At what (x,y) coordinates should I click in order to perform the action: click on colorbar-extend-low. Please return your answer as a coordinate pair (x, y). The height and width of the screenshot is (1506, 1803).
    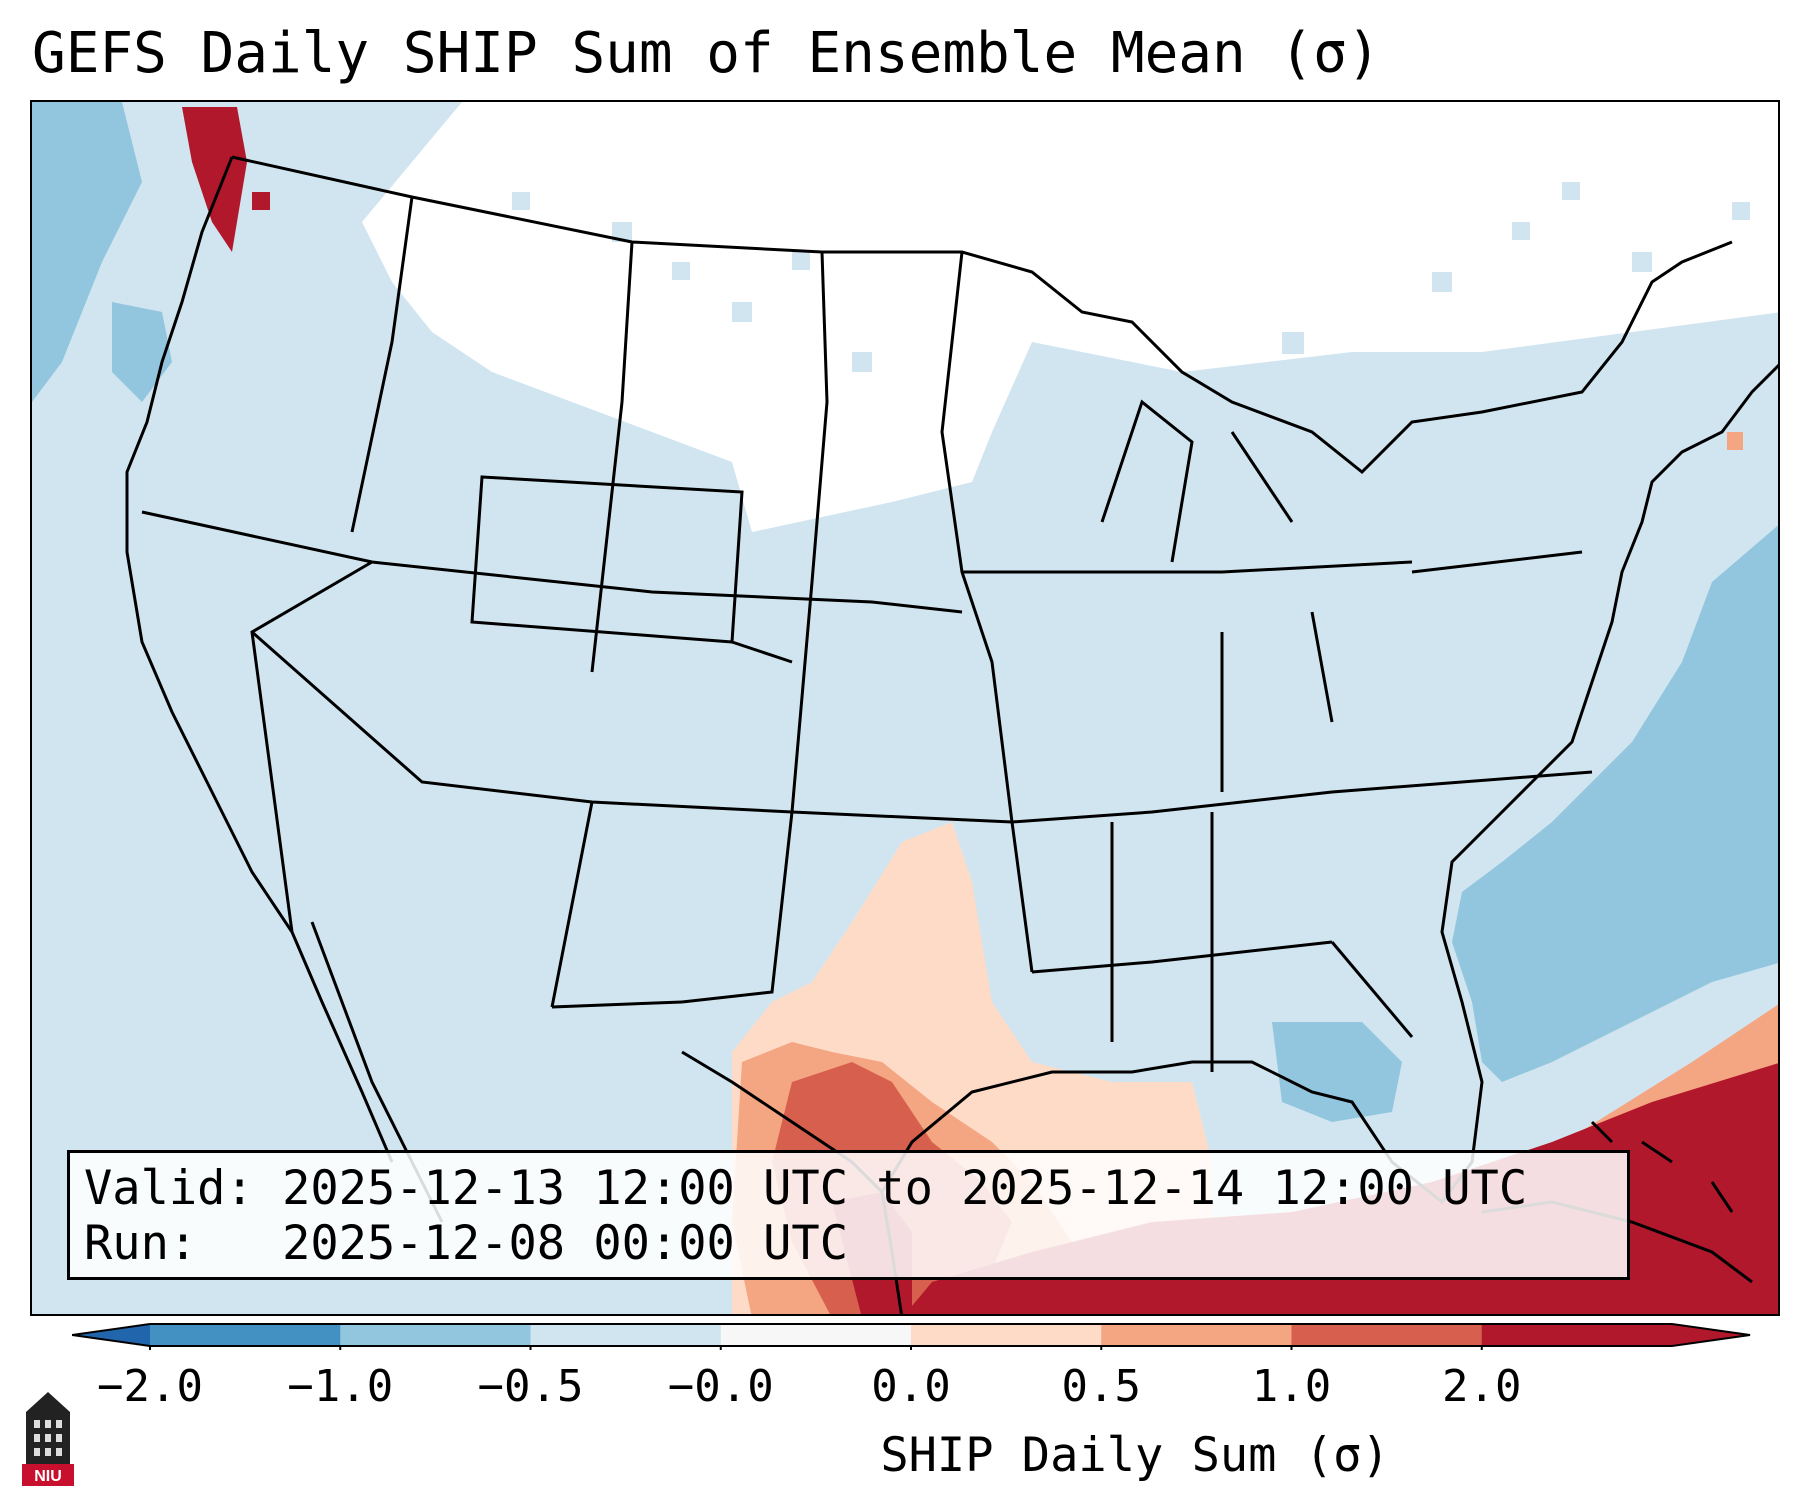
    Looking at the image, I should click on (111, 1335).